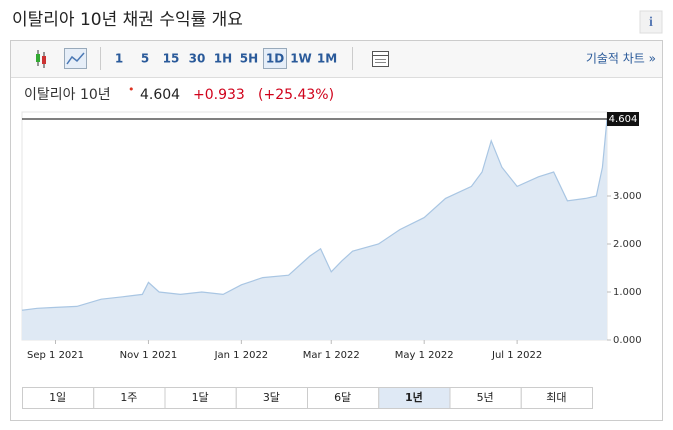 The width and height of the screenshot is (673, 430). Describe the element at coordinates (249, 59) in the screenshot. I see `interval-button: 5H` at that location.